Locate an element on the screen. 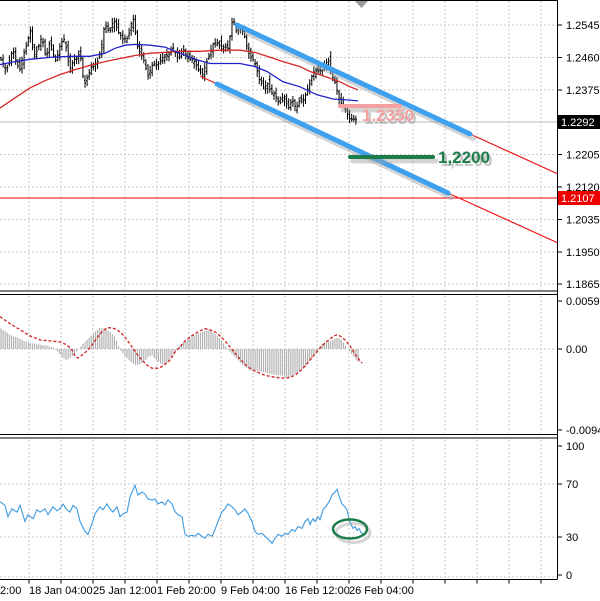 Image resolution: width=600 pixels, height=601 pixels. rsi-axis-label: 100 is located at coordinates (575, 447).